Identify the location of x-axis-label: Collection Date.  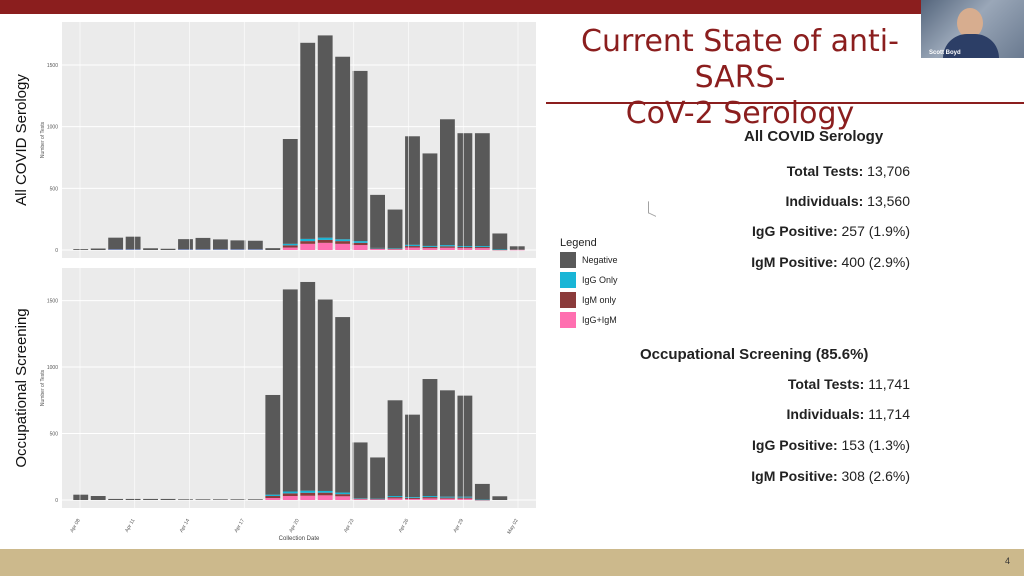
(299, 539).